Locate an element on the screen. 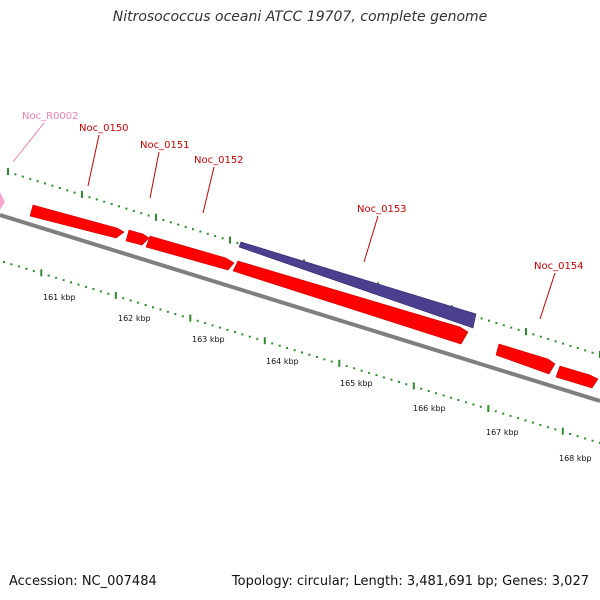 The width and height of the screenshot is (600, 600). gene-label-text: Noc_R0002 is located at coordinates (50, 116).